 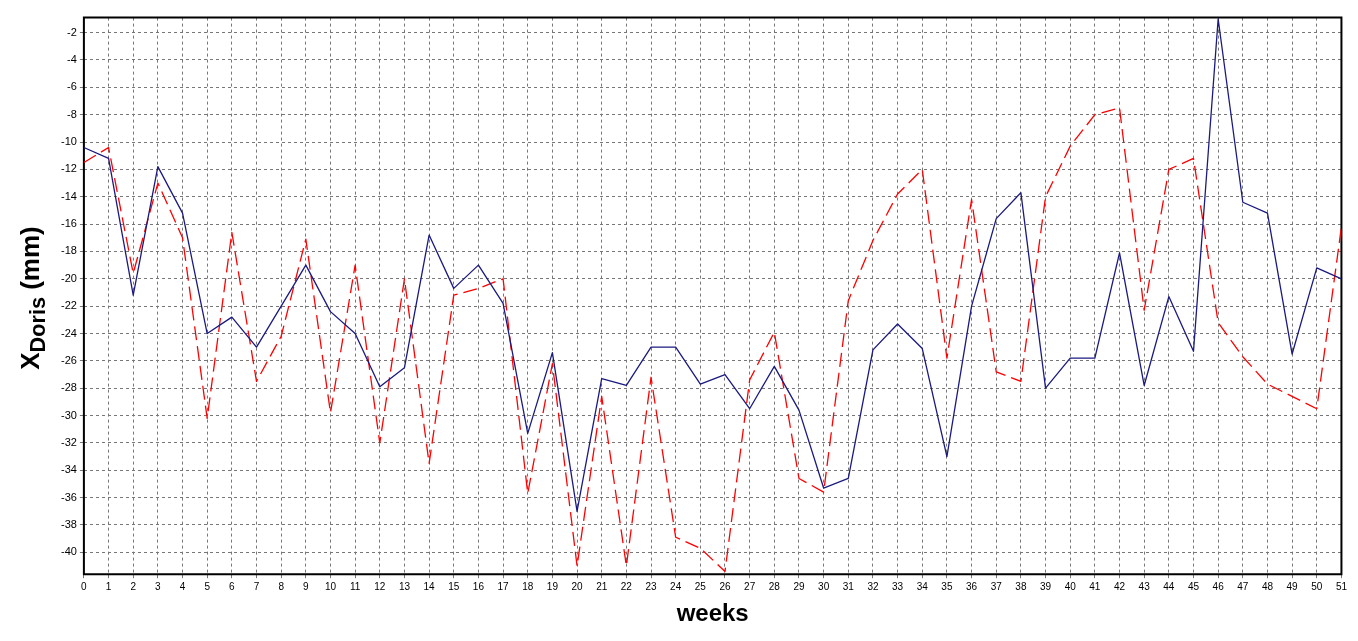 What do you see at coordinates (72, 59) in the screenshot?
I see `y-tick-label: -4` at bounding box center [72, 59].